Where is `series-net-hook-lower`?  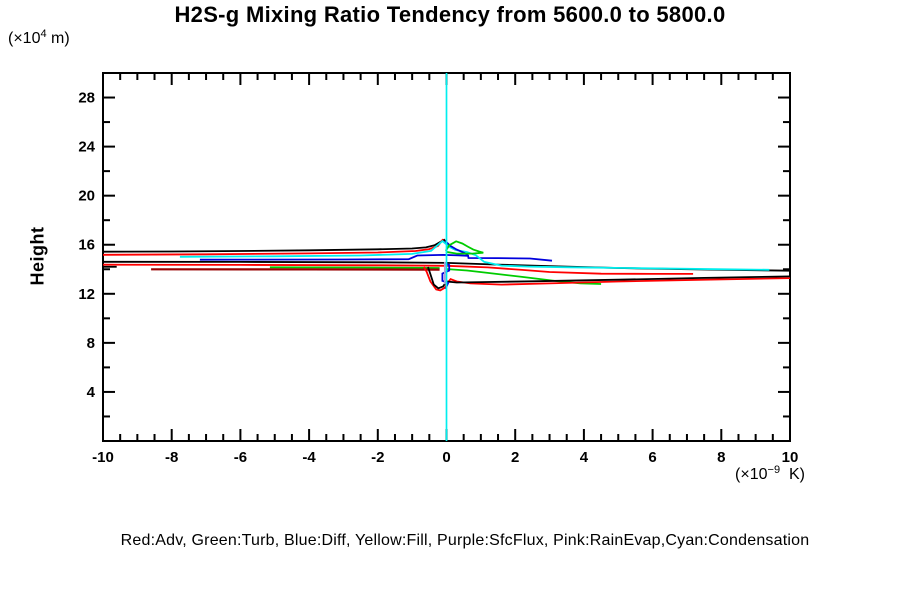 series-net-hook-lower is located at coordinates (609, 278).